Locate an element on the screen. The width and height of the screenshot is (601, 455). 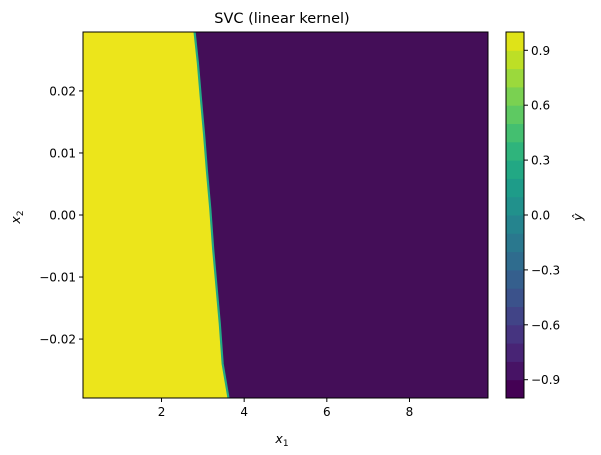
x-tick-label: 8 is located at coordinates (410, 412).